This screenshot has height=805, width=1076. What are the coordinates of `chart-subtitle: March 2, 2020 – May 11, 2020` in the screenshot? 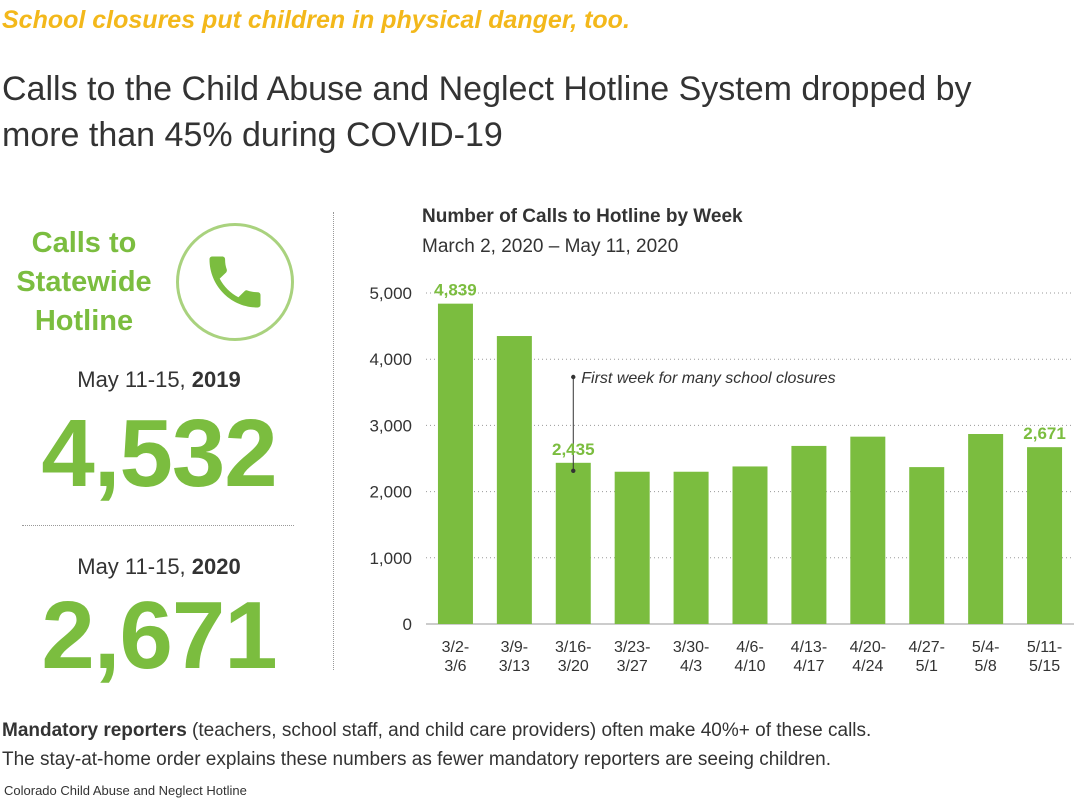 It's located at (550, 246).